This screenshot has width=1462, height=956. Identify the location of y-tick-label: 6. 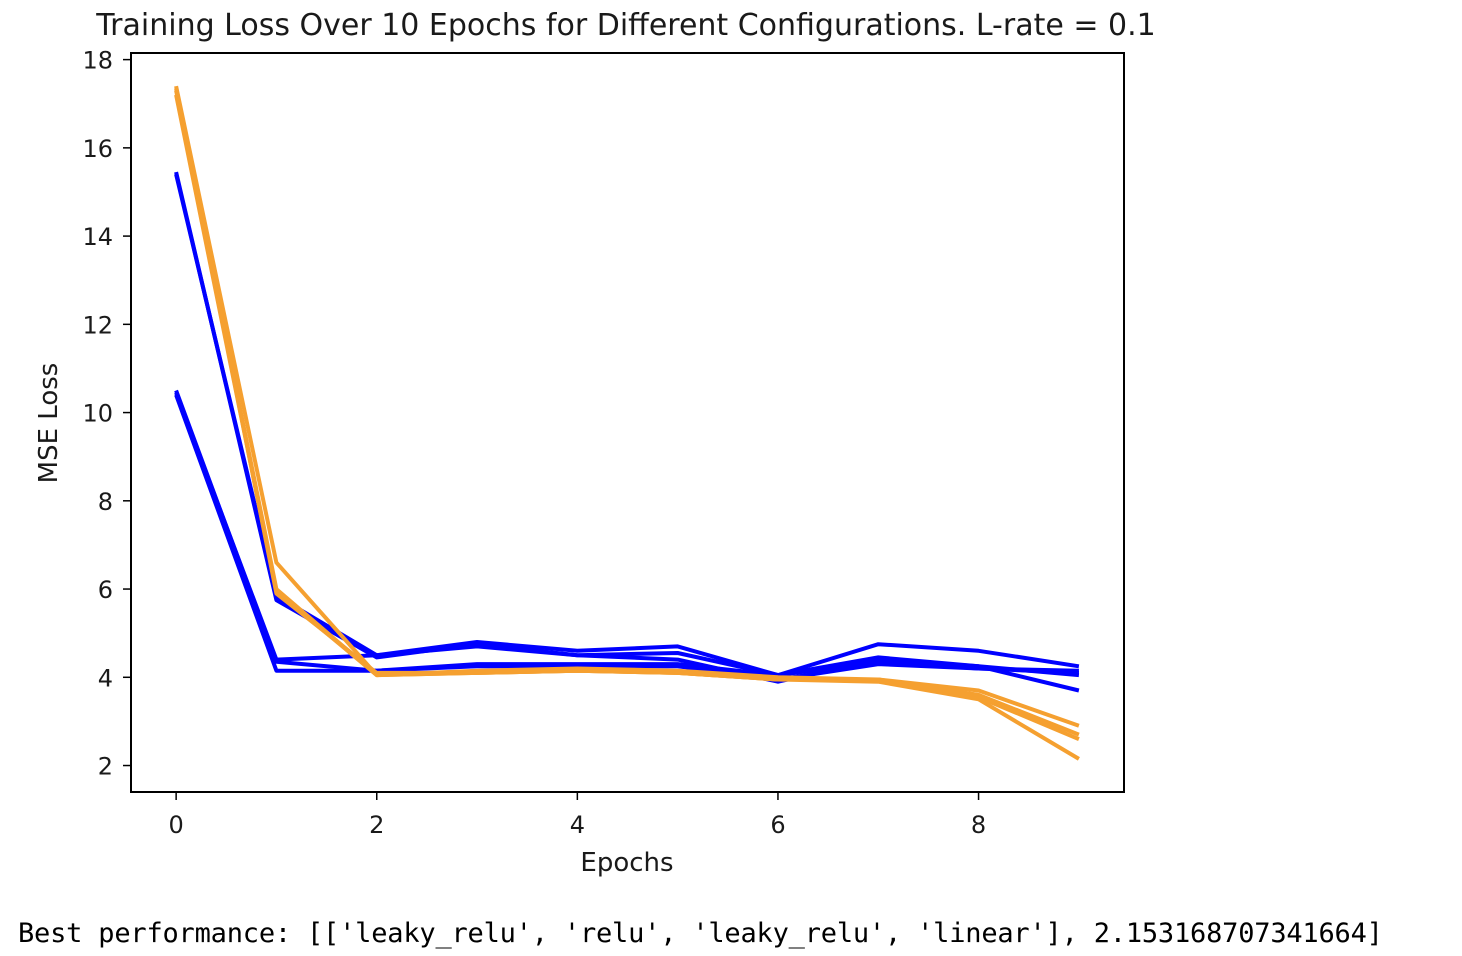
(105, 590).